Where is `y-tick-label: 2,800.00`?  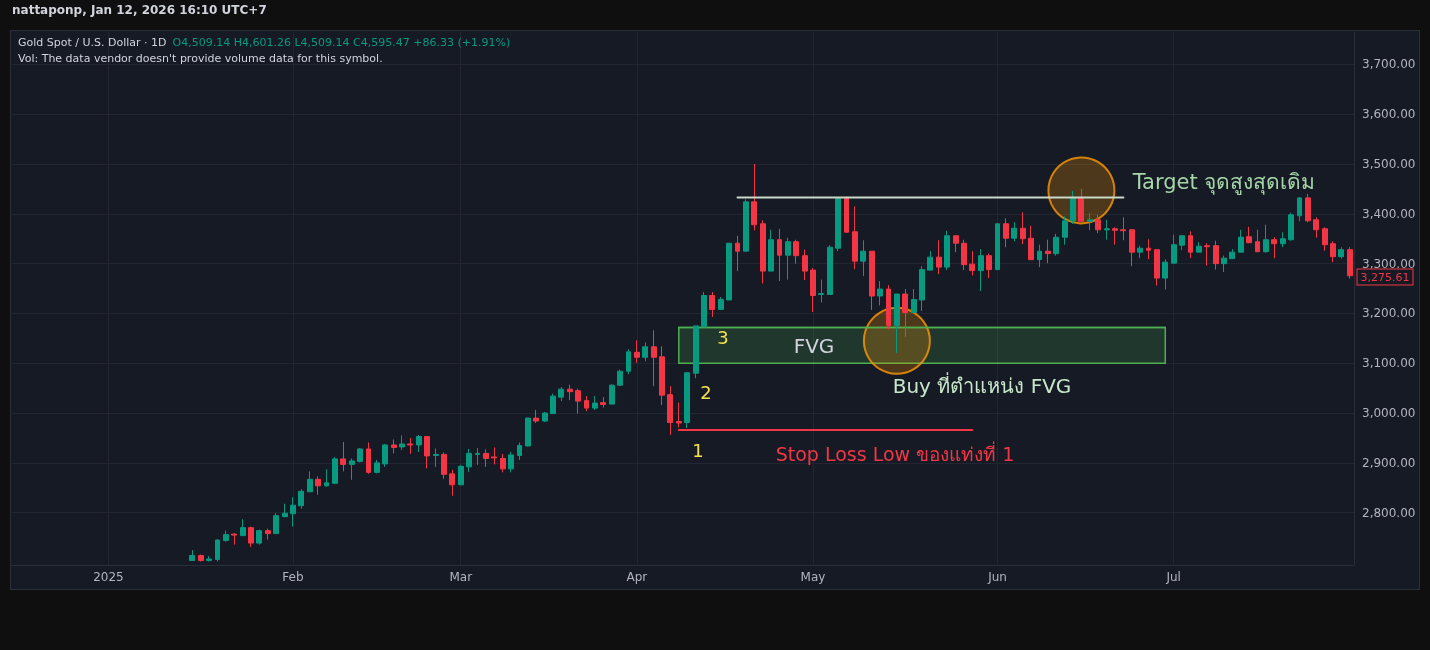 y-tick-label: 2,800.00 is located at coordinates (1389, 512).